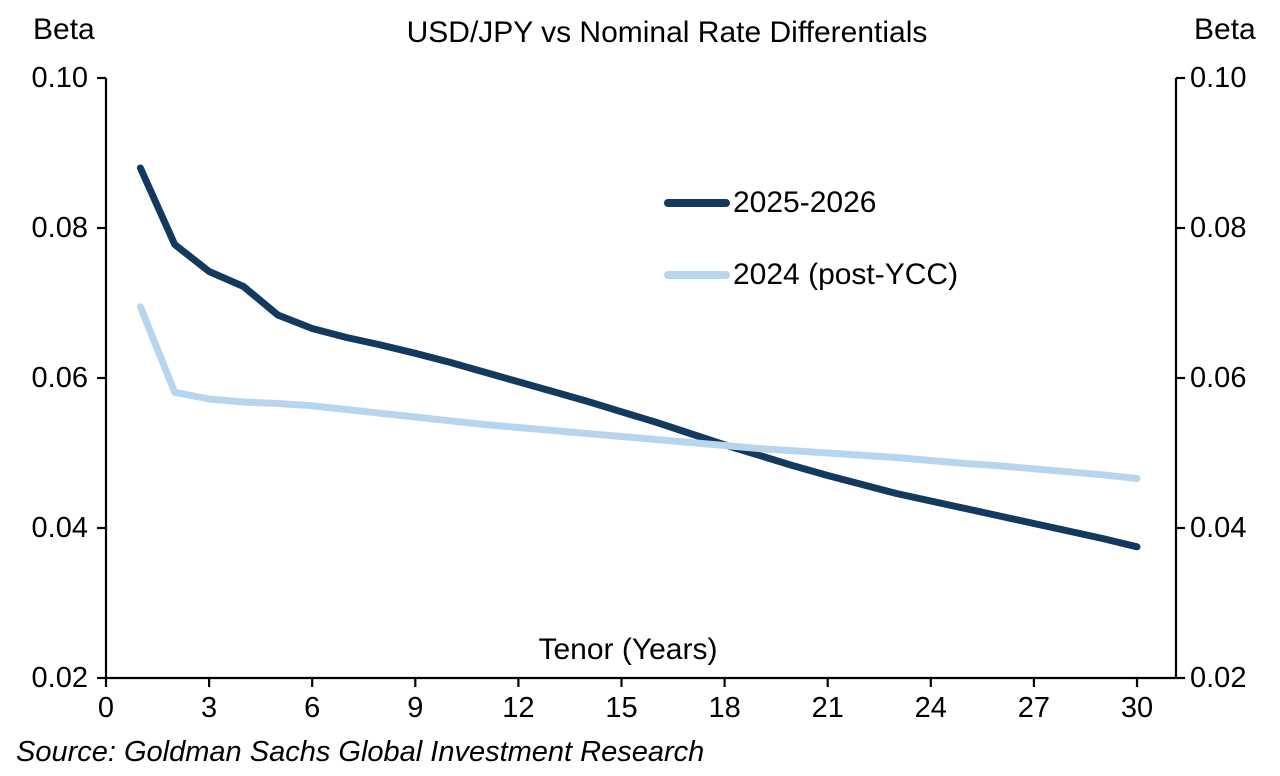 The height and width of the screenshot is (776, 1280). I want to click on legend-swatch-dark-line, so click(697, 203).